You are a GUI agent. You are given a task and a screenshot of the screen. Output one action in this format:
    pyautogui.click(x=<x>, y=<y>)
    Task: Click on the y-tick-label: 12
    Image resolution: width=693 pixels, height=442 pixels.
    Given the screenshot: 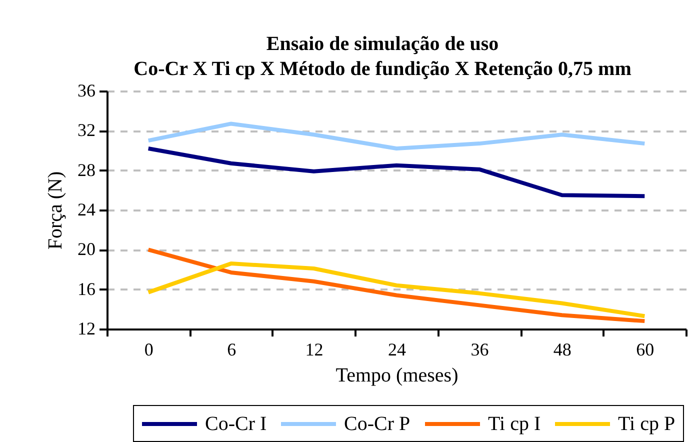 What is the action you would take?
    pyautogui.click(x=87, y=328)
    